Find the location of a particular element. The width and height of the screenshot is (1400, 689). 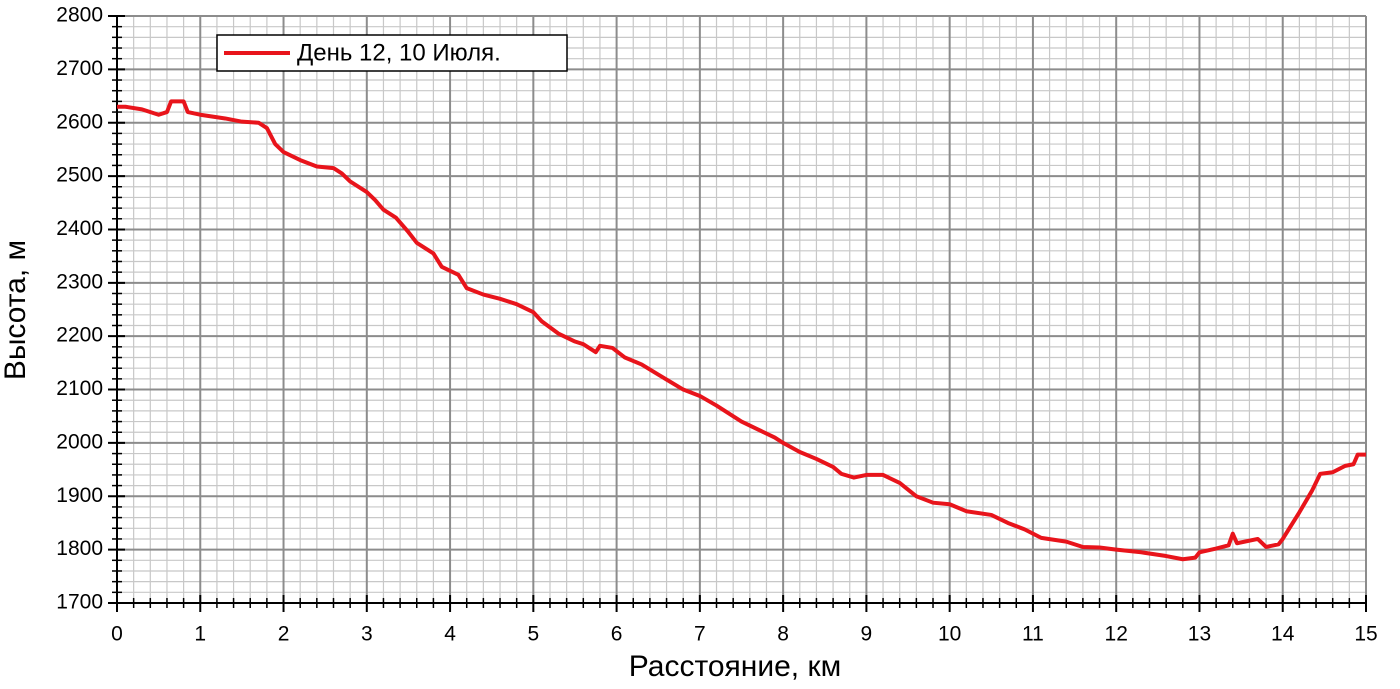

x-tick-label: 12 is located at coordinates (1116, 634).